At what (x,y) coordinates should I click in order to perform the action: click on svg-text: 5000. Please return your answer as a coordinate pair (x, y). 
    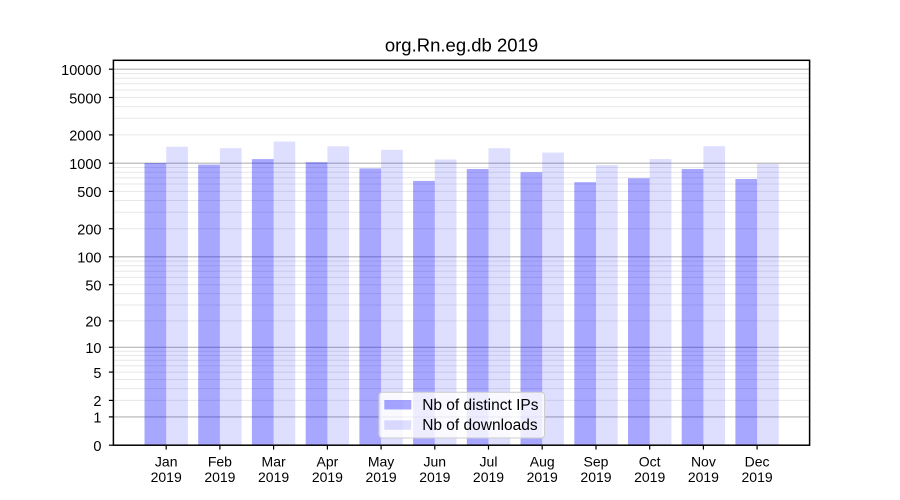
    Looking at the image, I should click on (85, 99).